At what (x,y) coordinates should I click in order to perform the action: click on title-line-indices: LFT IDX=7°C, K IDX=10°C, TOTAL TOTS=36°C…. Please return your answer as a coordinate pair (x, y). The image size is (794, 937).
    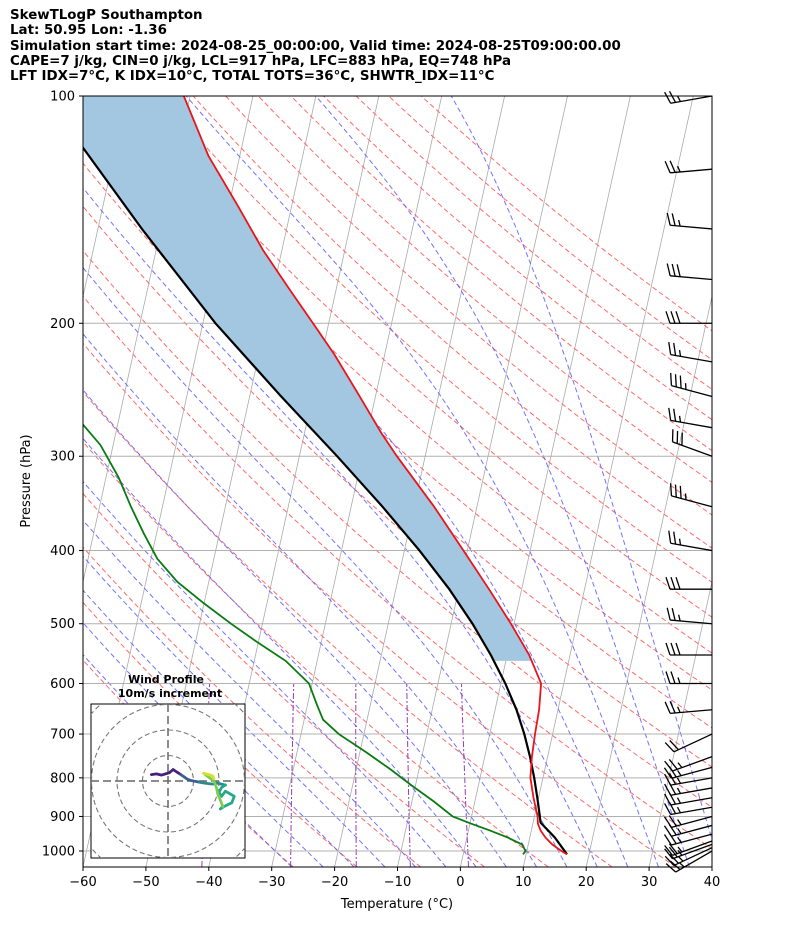
    Looking at the image, I should click on (252, 77).